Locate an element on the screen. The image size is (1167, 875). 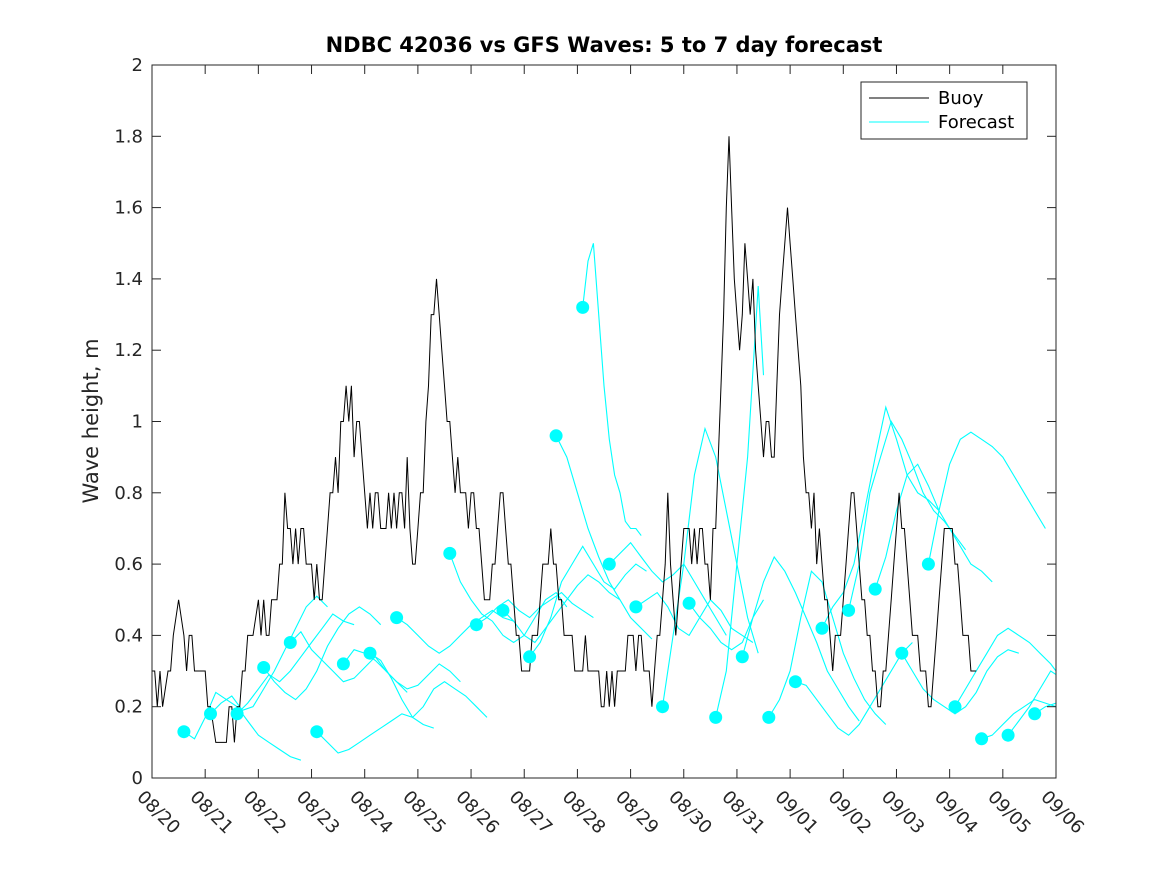
legend: Buoy Forecast is located at coordinates (944, 110).